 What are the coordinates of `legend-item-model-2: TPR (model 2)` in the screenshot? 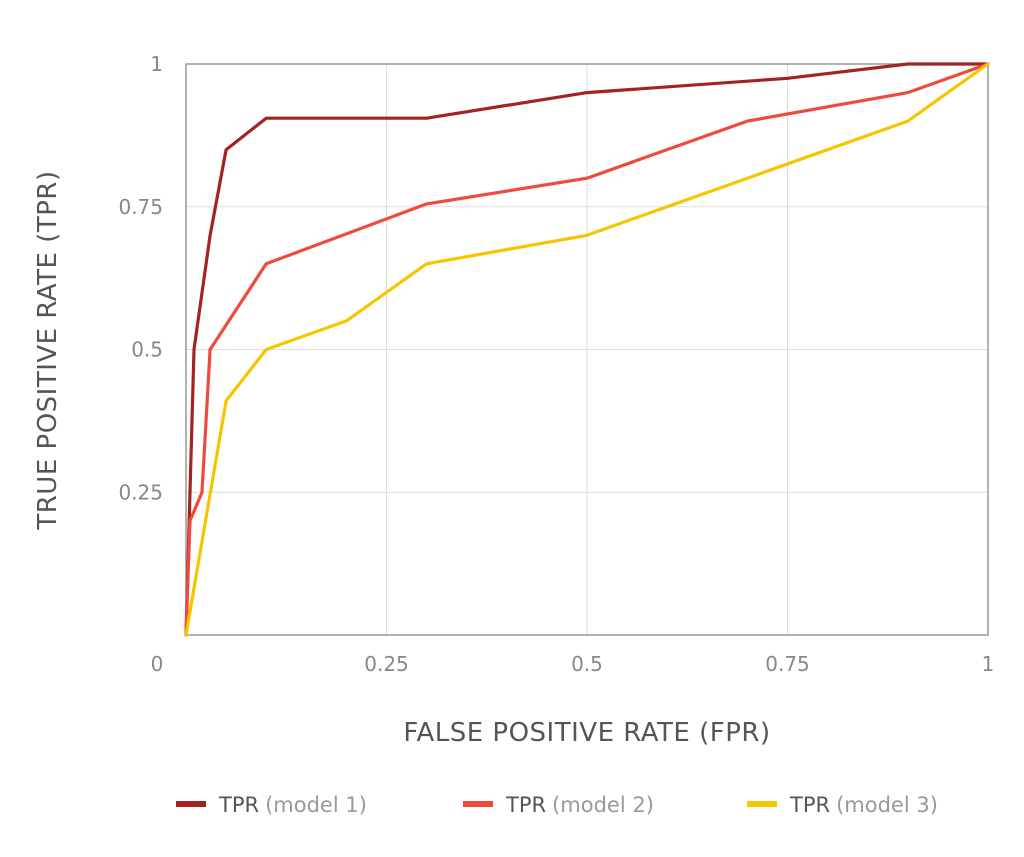 It's located at (558, 805).